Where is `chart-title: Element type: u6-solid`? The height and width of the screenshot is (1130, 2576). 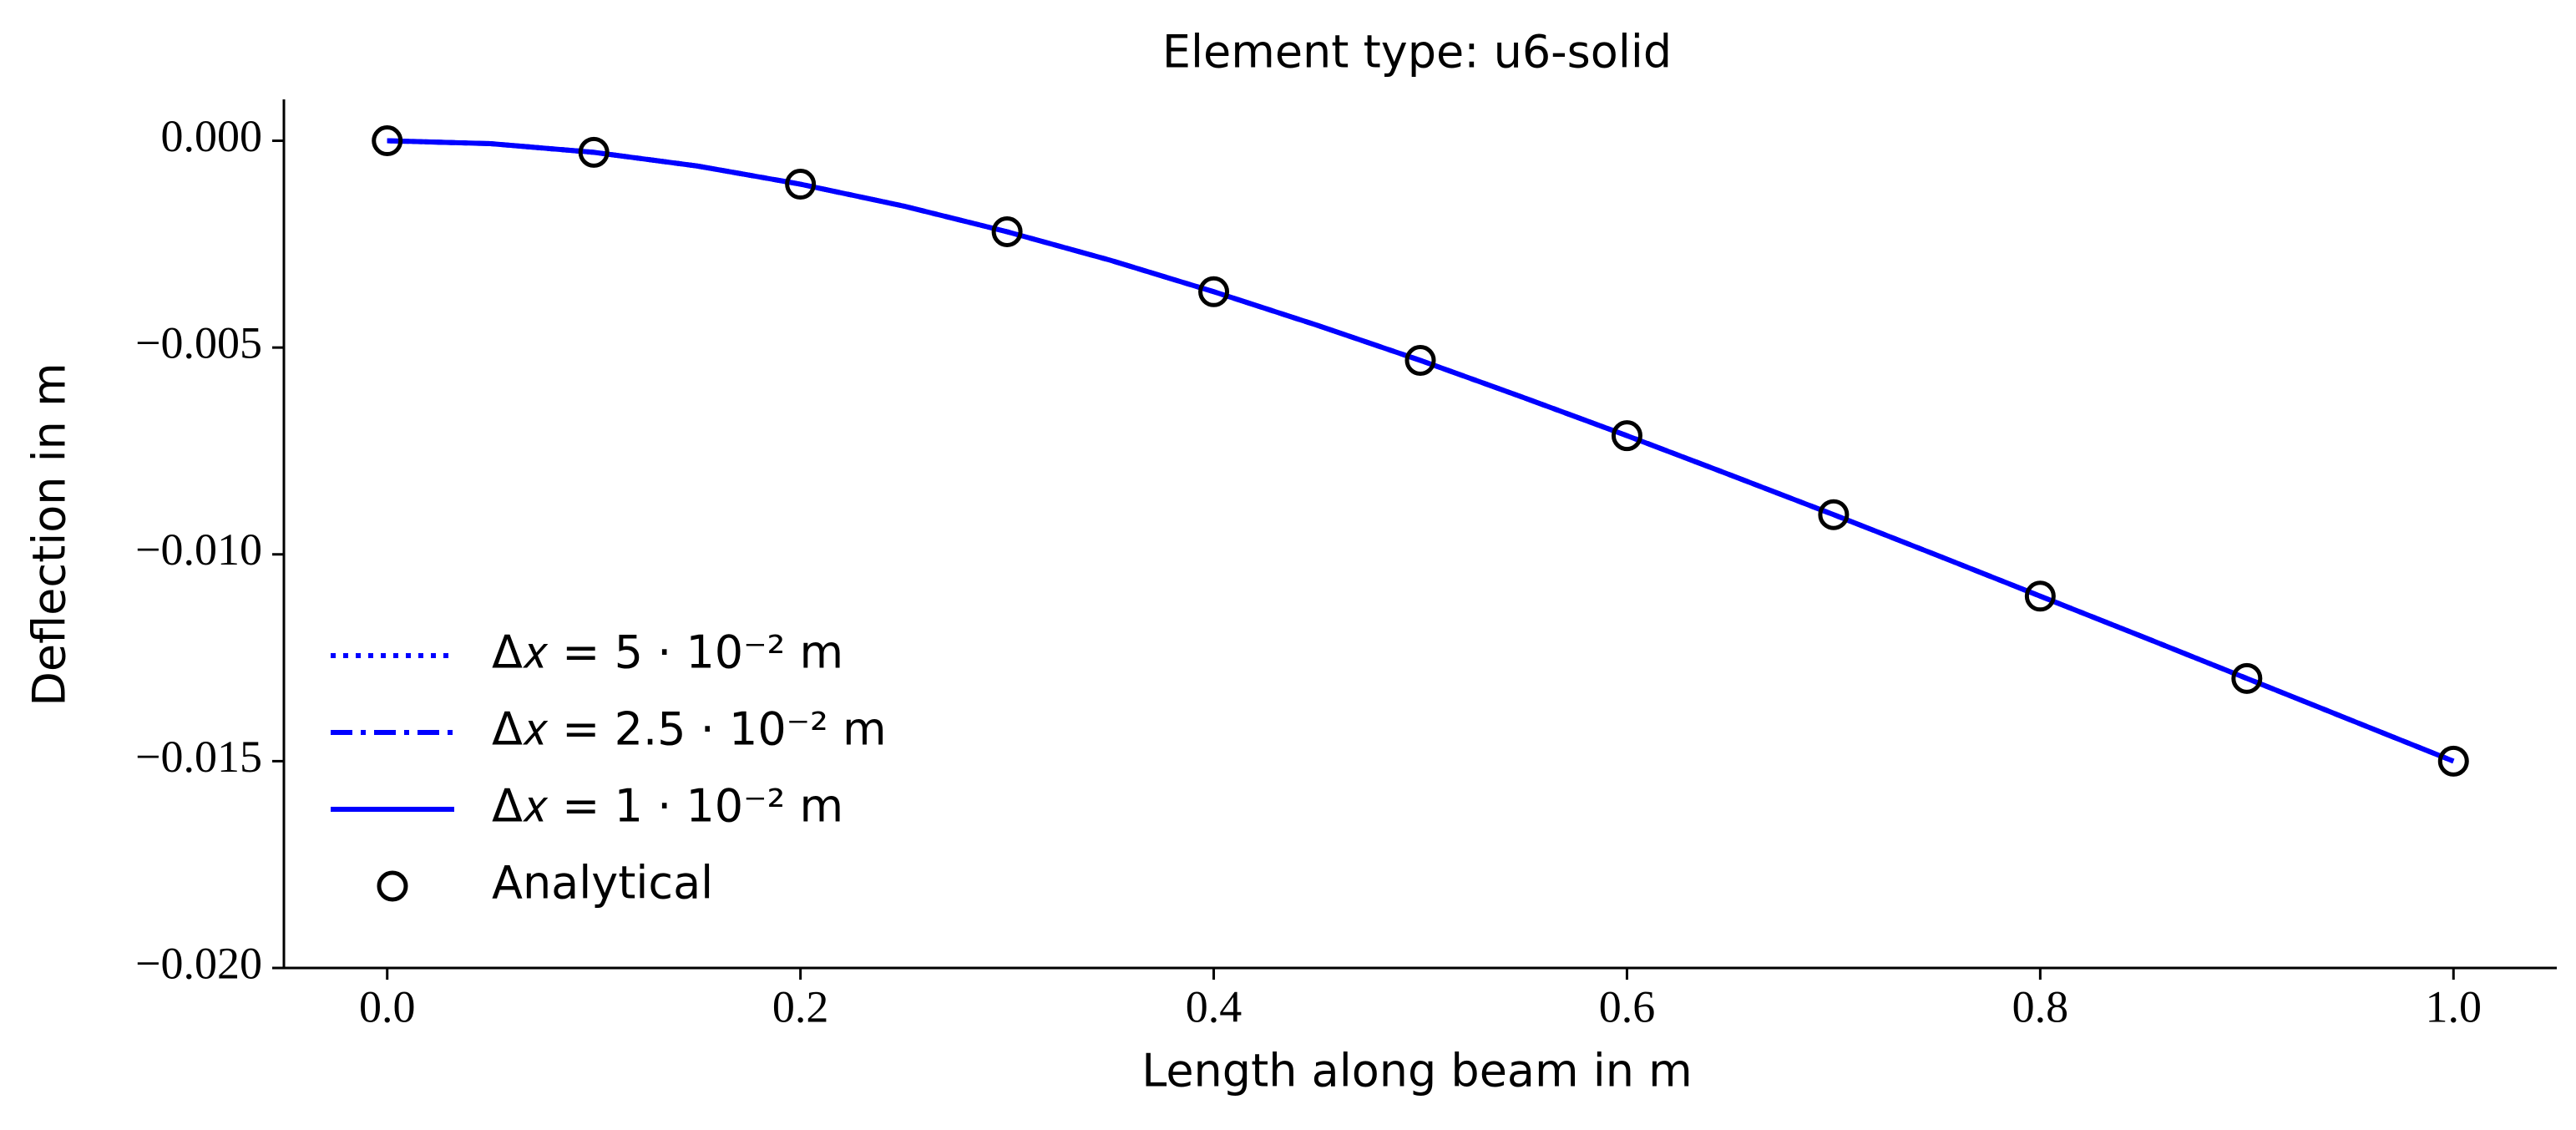
chart-title: Element type: u6-solid is located at coordinates (1417, 53).